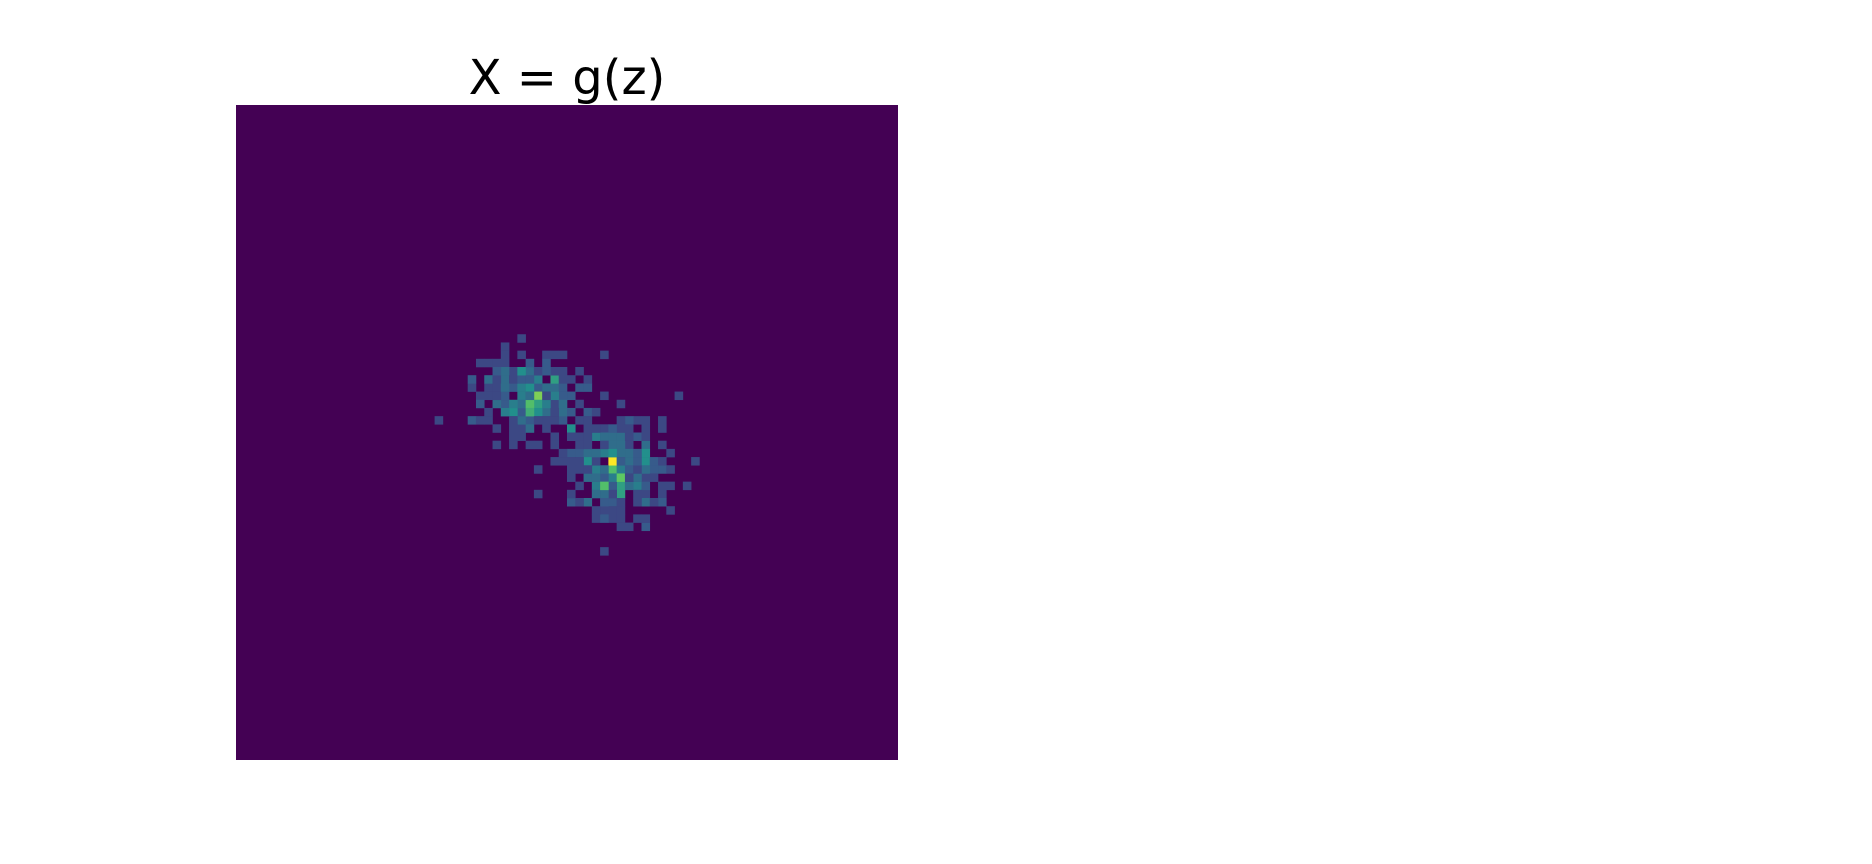 Image resolution: width=1872 pixels, height=864 pixels. I want to click on heatmap-cells, so click(567, 445).